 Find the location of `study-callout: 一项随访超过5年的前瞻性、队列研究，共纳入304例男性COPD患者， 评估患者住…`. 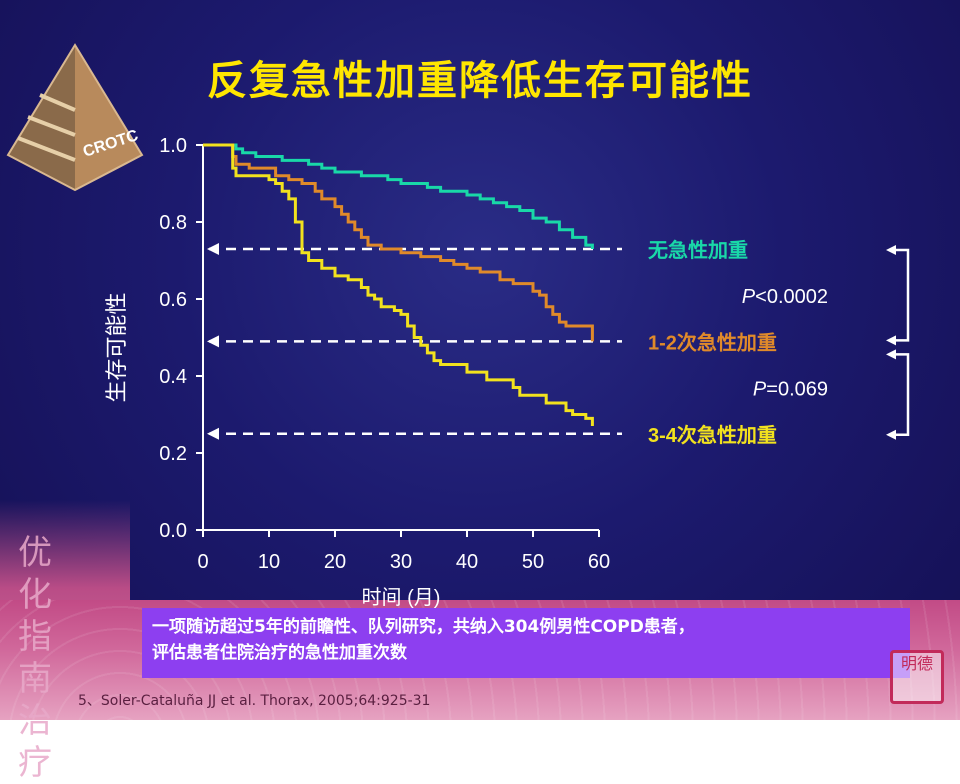

study-callout: 一项随访超过5年的前瞻性、队列研究，共纳入304例男性COPD患者， 评估患者住… is located at coordinates (526, 643).